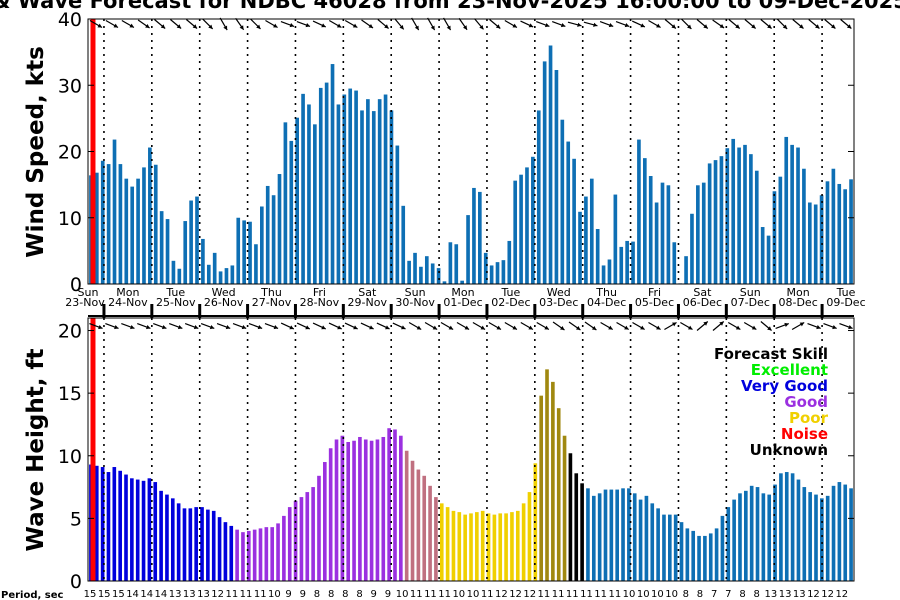  What do you see at coordinates (70, 332) in the screenshot?
I see `wave-ytick-label: 20` at bounding box center [70, 332].